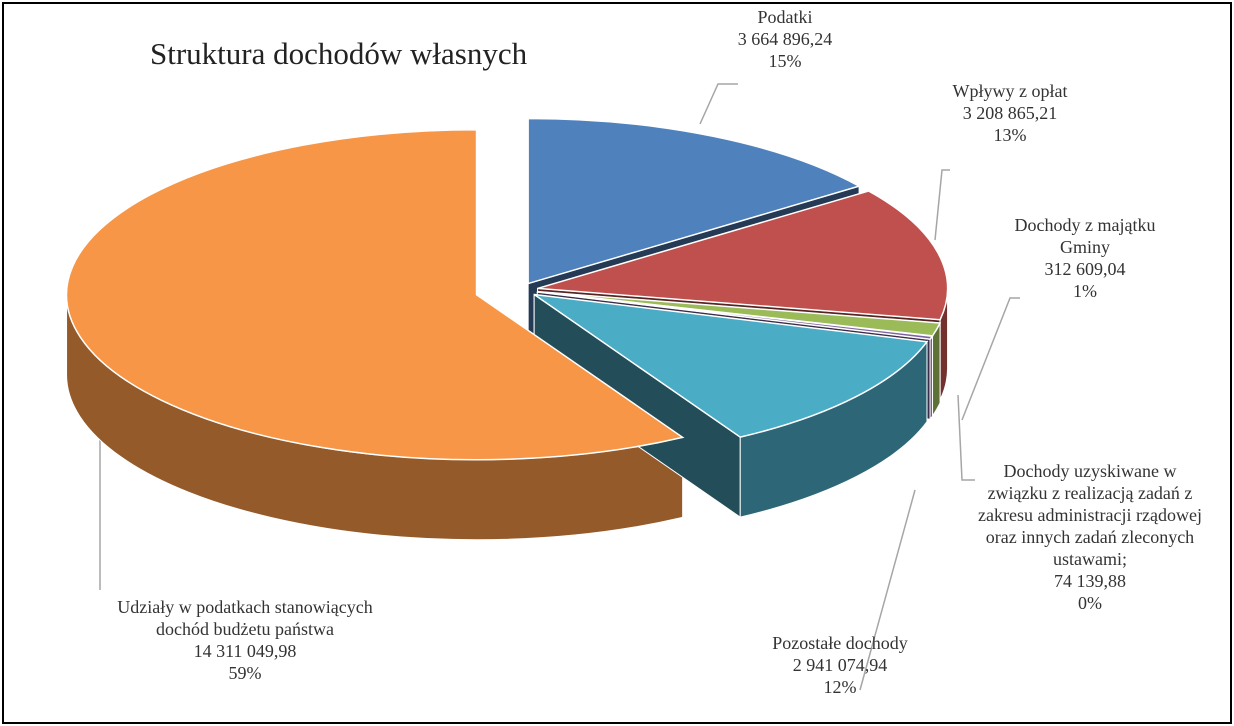 This screenshot has width=1234, height=726. What do you see at coordinates (840, 687) in the screenshot?
I see `label-percent: 12%` at bounding box center [840, 687].